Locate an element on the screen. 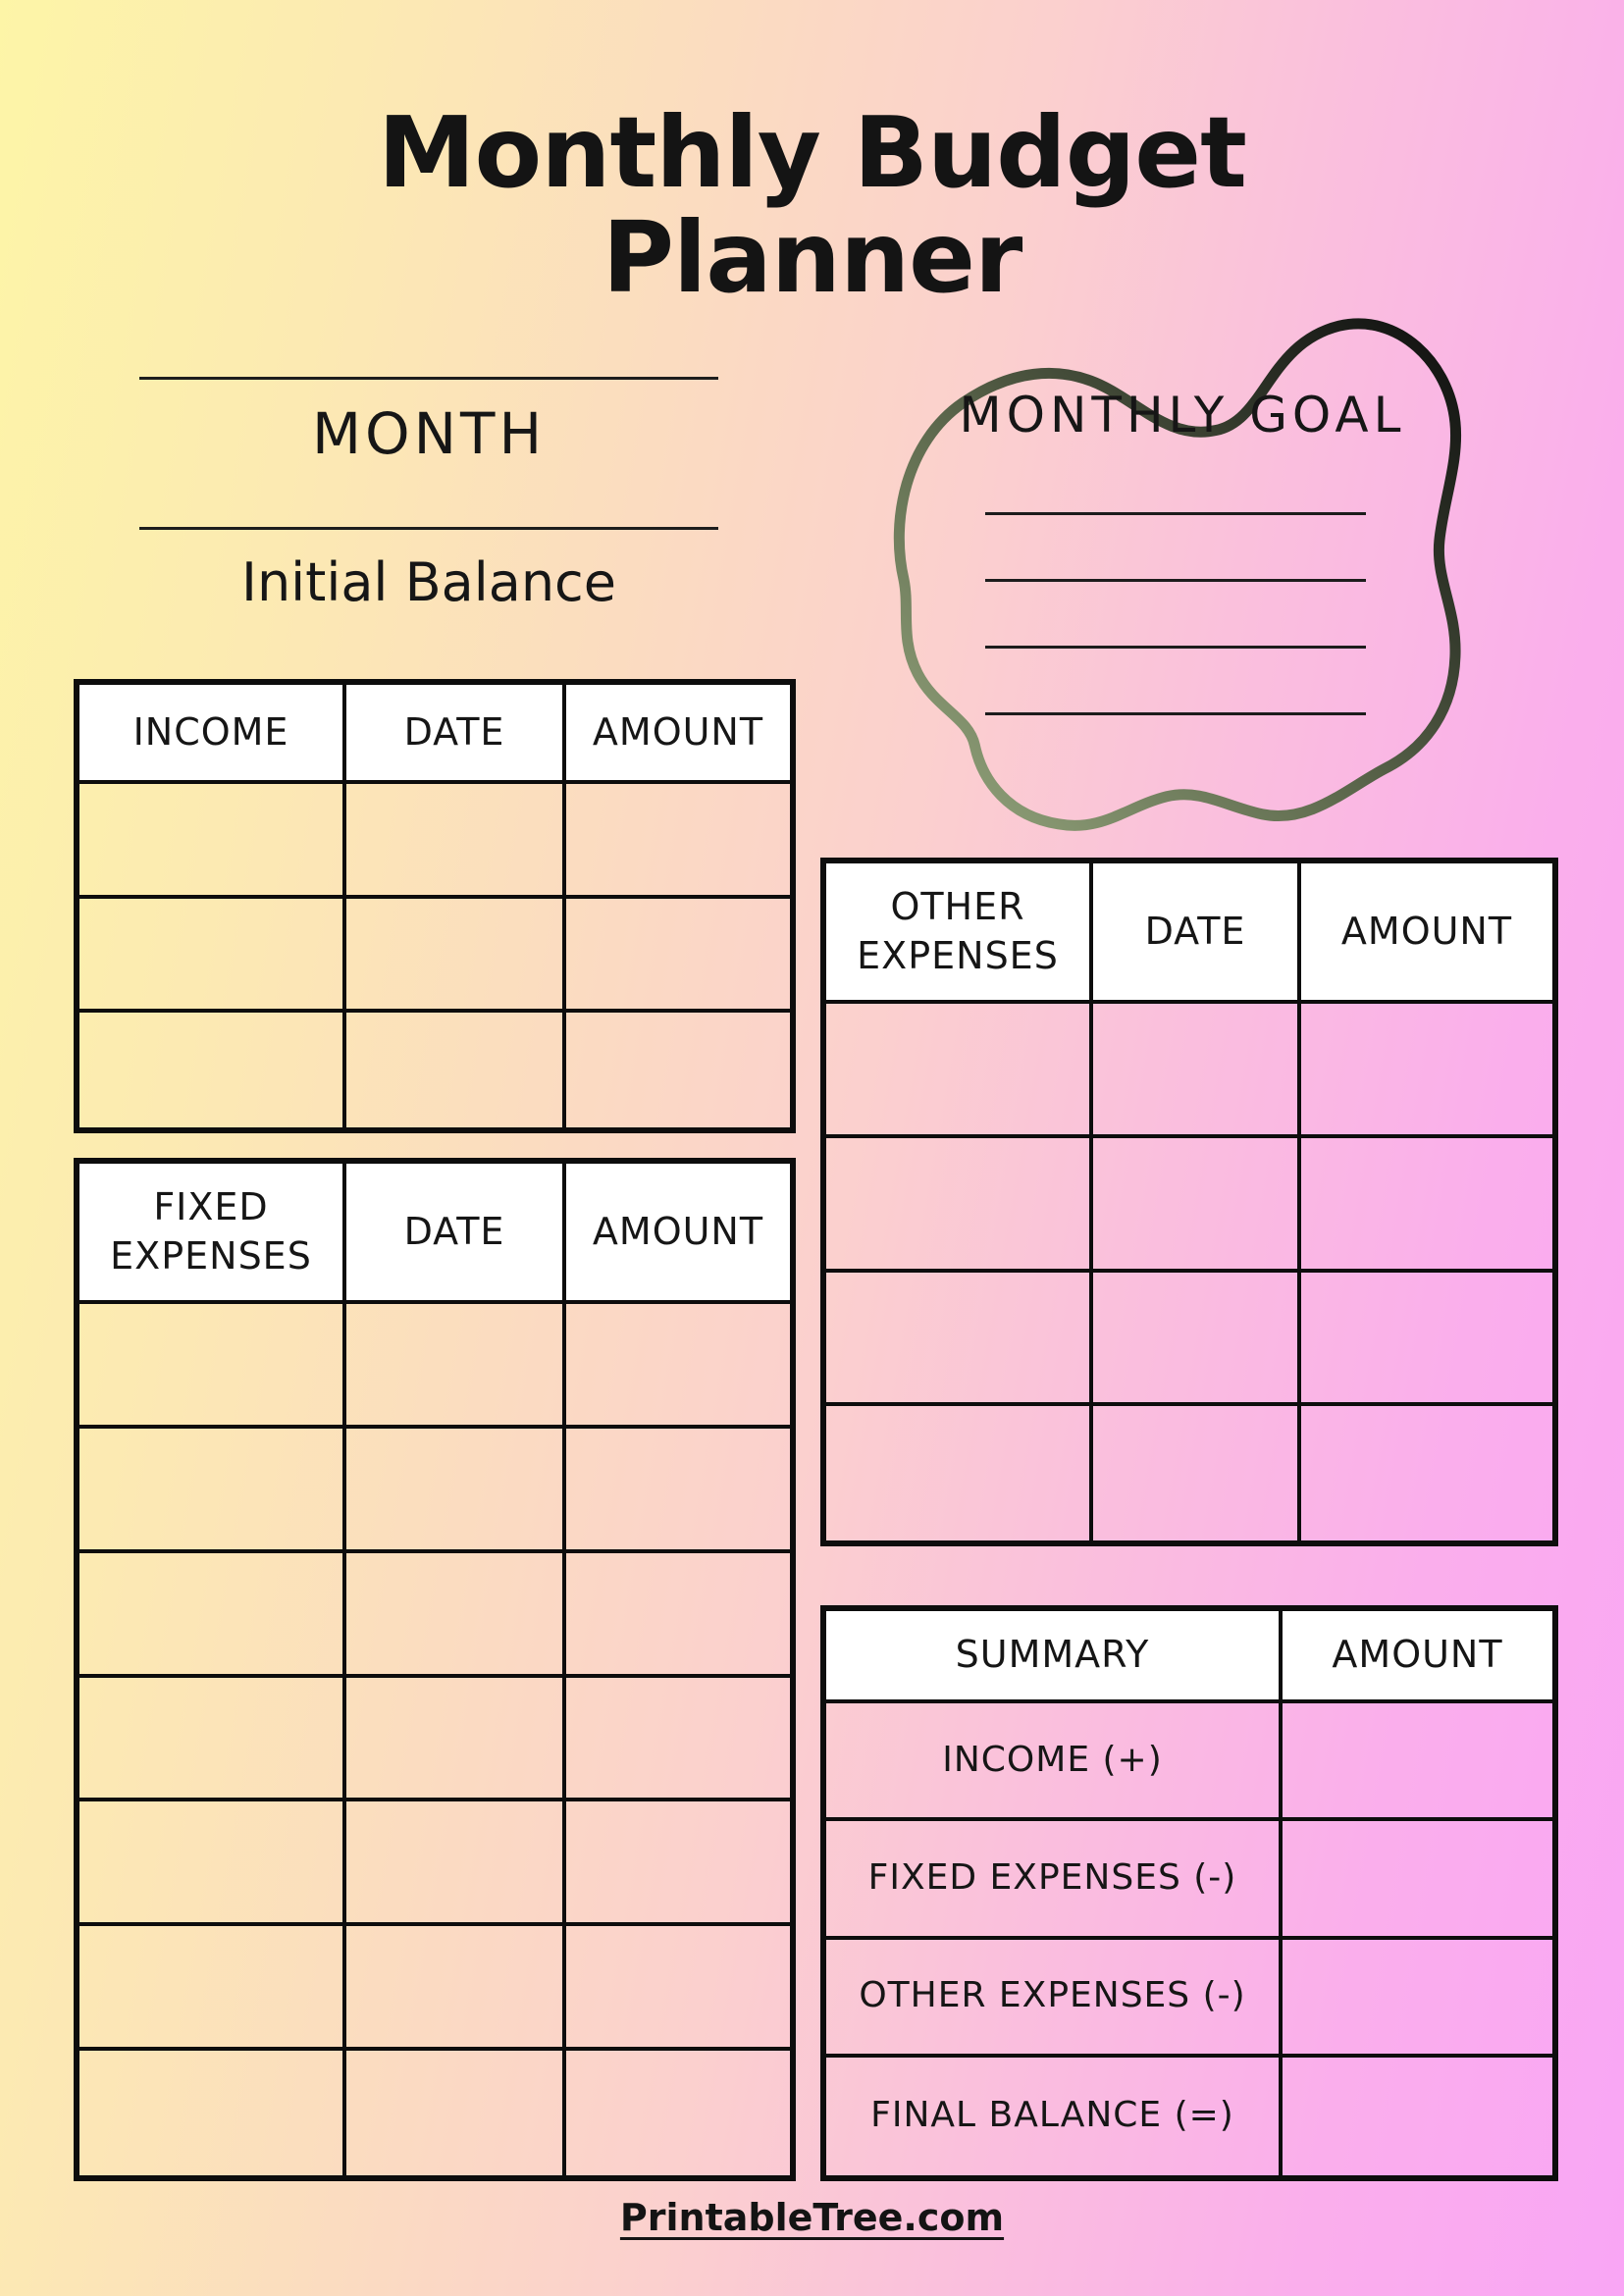 This screenshot has height=2296, width=1624. footer-site-link: PrintableTree.com is located at coordinates (812, 2217).